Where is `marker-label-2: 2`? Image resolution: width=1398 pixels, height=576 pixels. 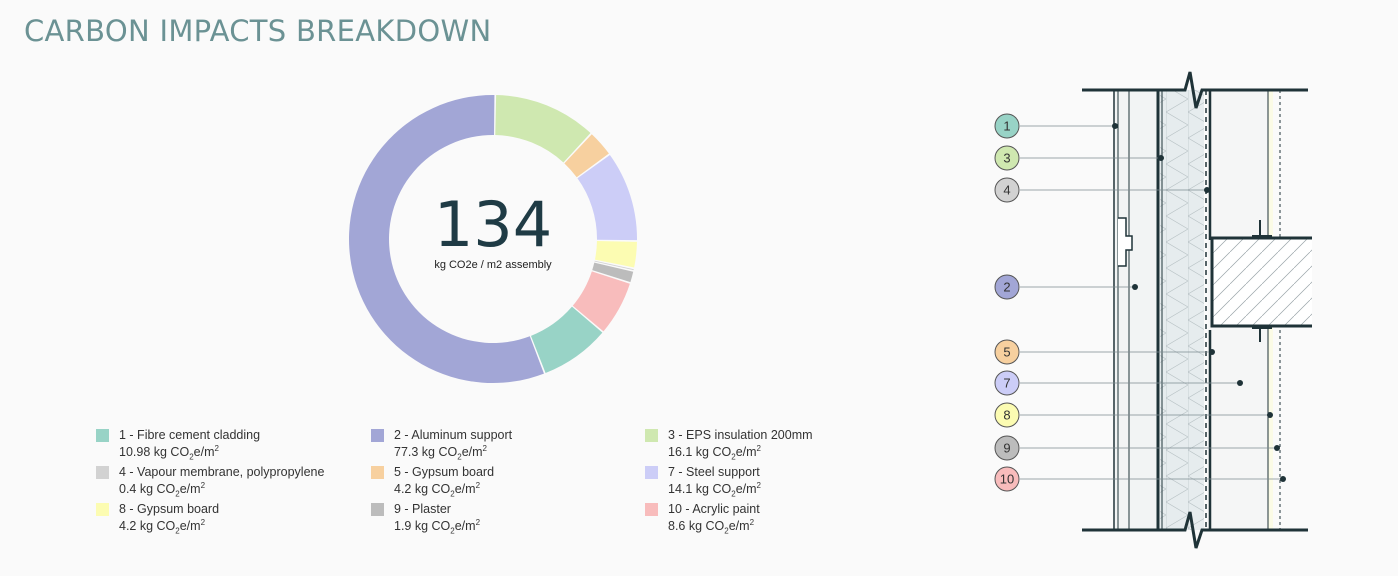
marker-label-2: 2 is located at coordinates (1006, 287).